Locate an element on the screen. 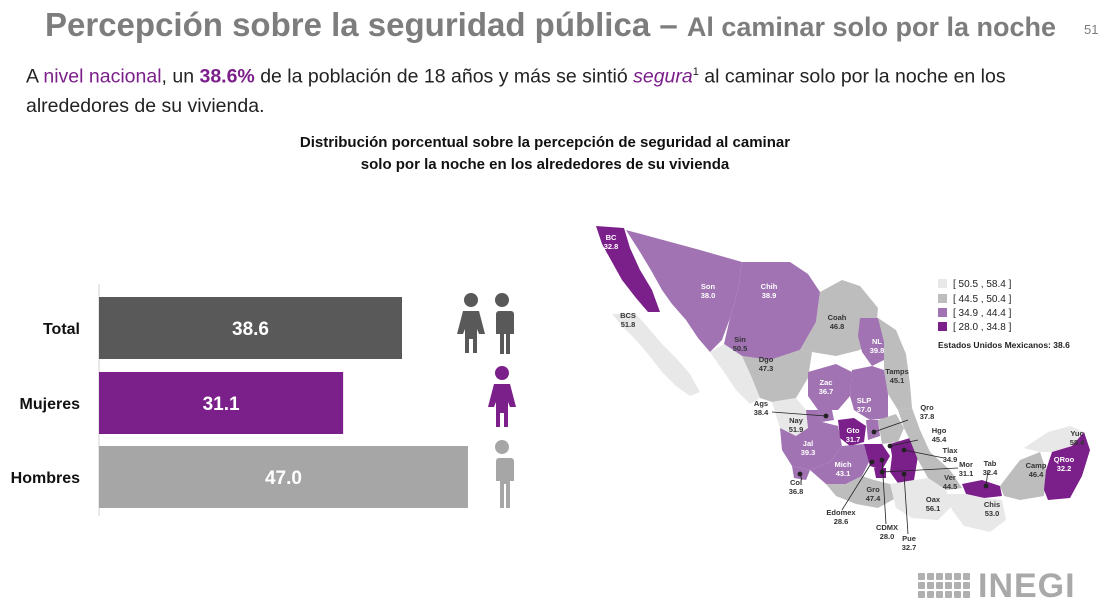  state-value-chis: 53.0 is located at coordinates (992, 513).